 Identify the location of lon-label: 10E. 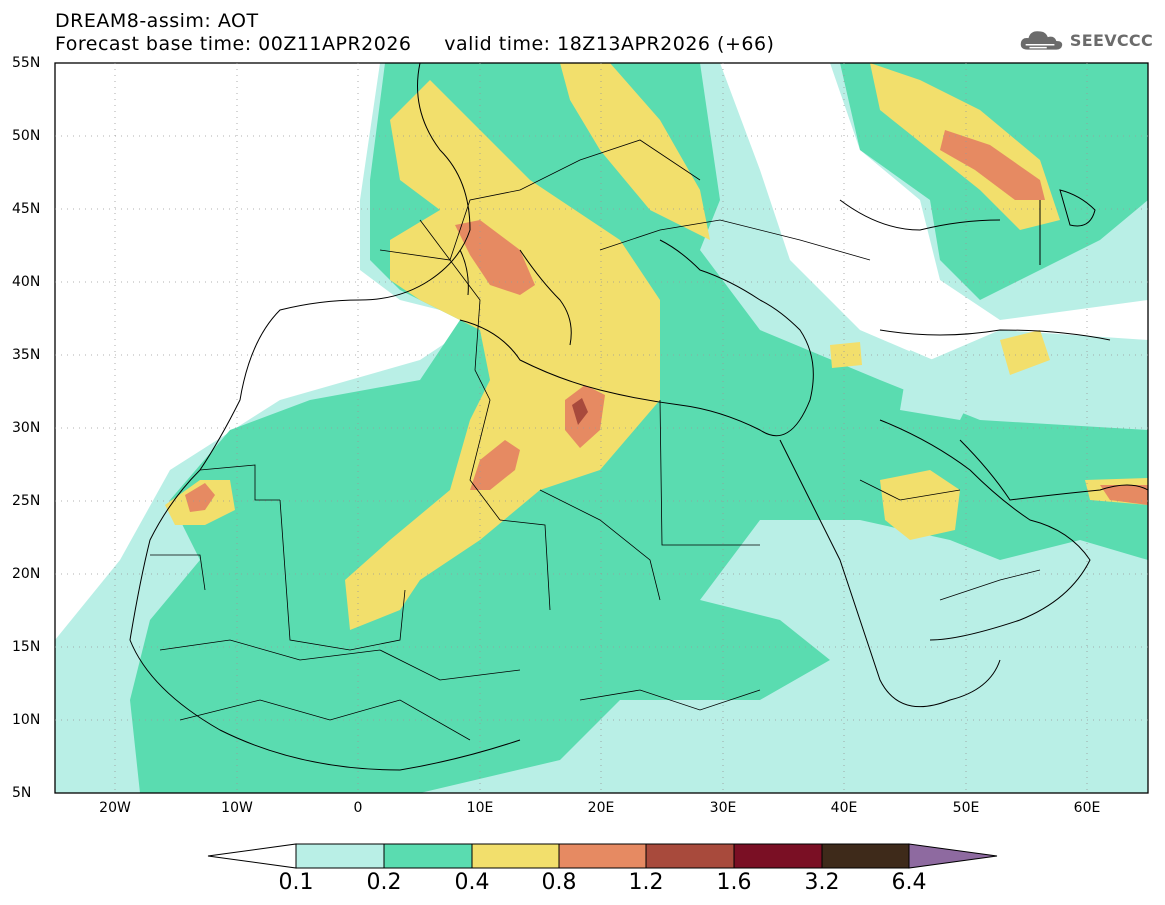
(480, 808).